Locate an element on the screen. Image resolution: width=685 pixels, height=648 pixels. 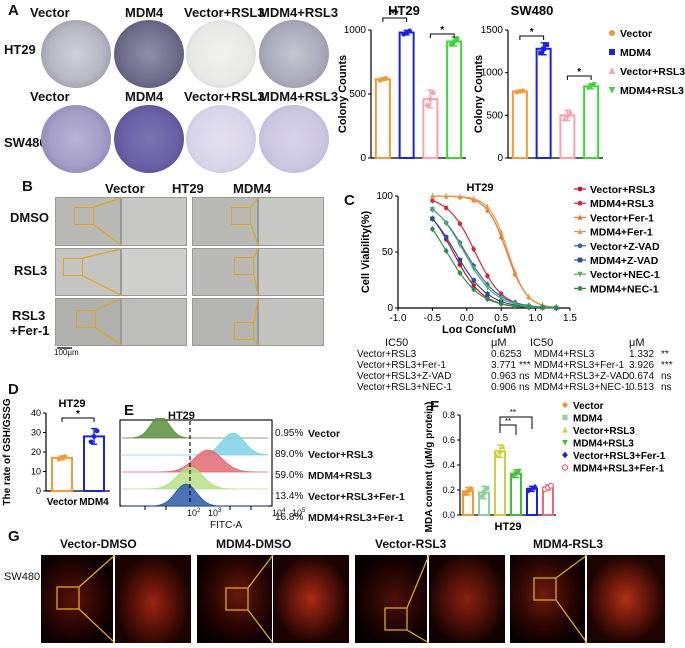
b-title-ht29: HT29 is located at coordinates (188, 188).